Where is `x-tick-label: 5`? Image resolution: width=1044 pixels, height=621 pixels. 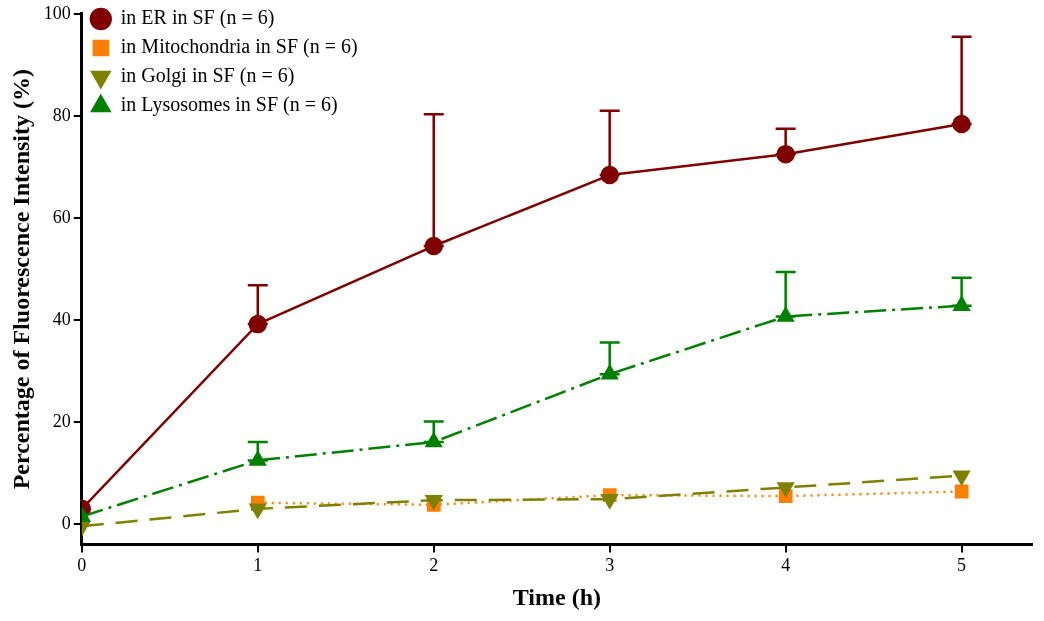 x-tick-label: 5 is located at coordinates (962, 565).